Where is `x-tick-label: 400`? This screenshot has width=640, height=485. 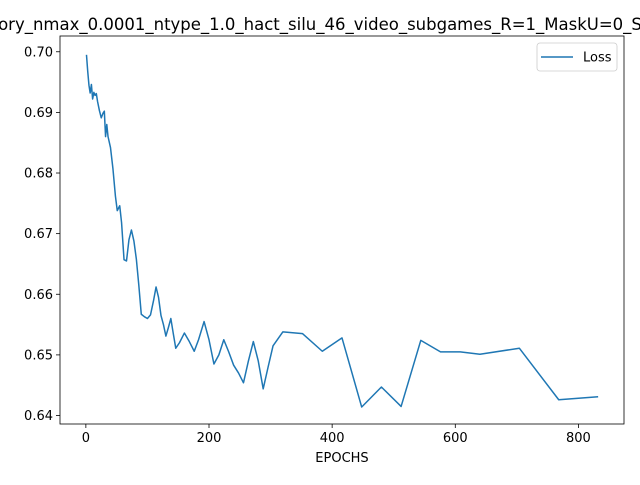 x-tick-label: 400 is located at coordinates (332, 438).